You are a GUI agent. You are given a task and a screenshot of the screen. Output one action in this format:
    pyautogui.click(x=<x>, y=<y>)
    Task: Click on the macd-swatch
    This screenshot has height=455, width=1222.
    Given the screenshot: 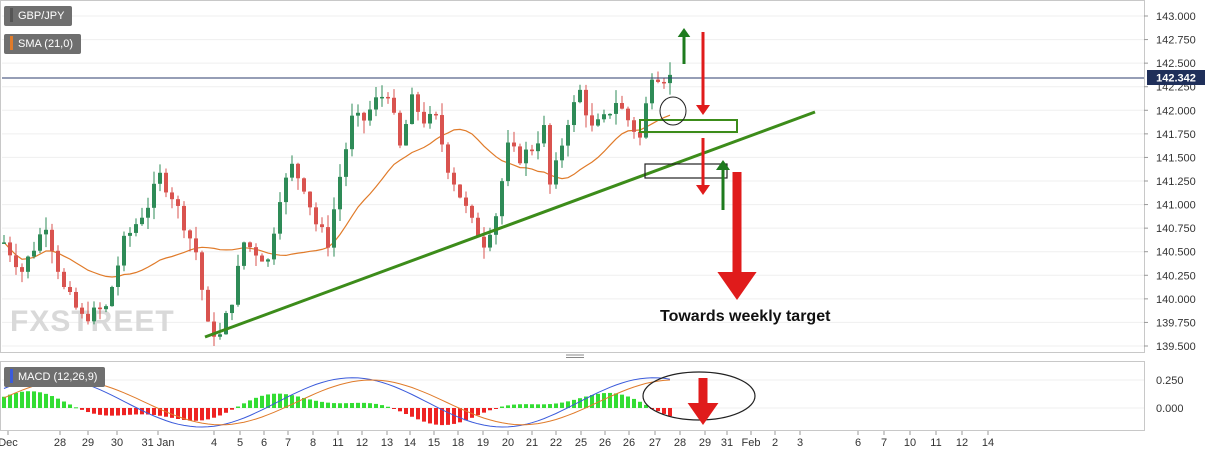 What is the action you would take?
    pyautogui.click(x=11, y=376)
    